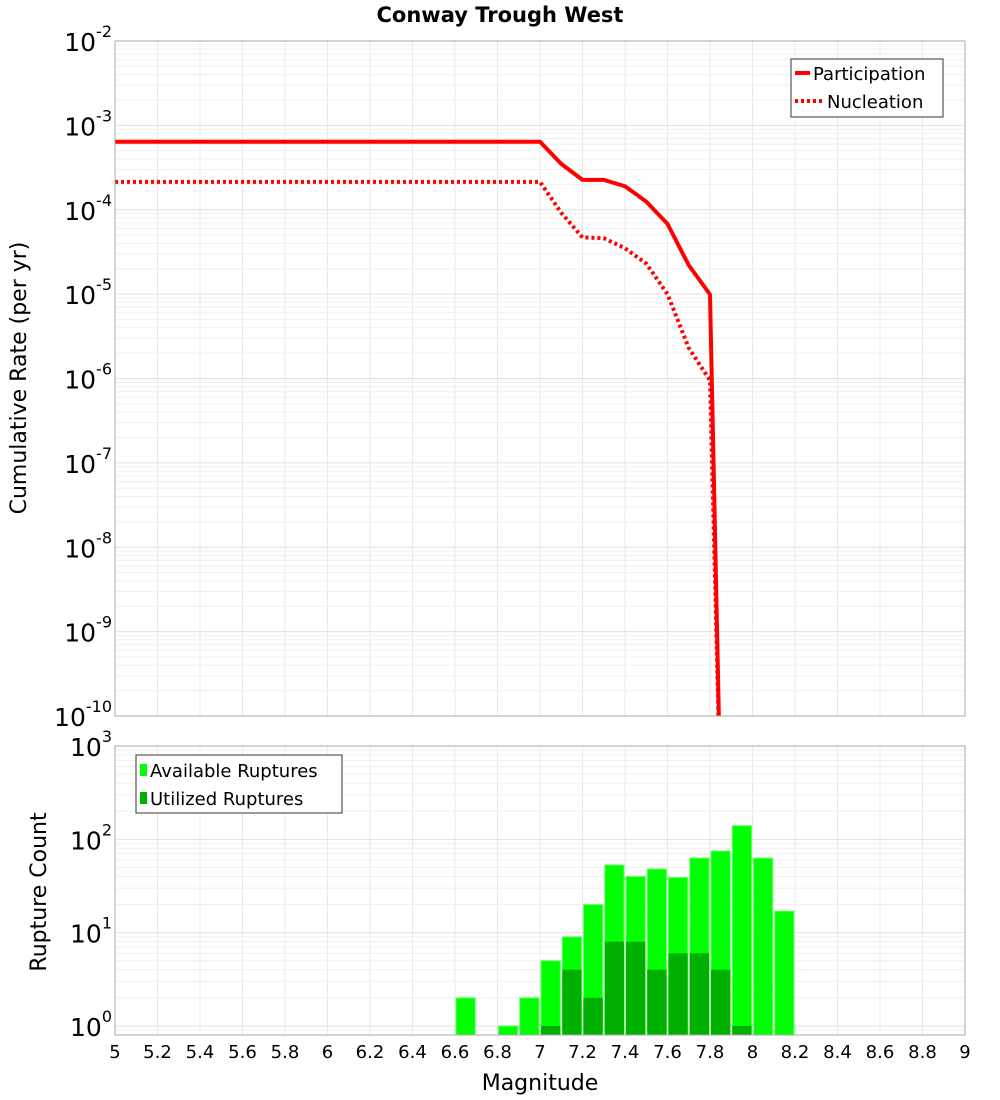 The width and height of the screenshot is (1000, 1100). Describe the element at coordinates (88, 630) in the screenshot. I see `y-tick-label: 10⁻⁹` at that location.